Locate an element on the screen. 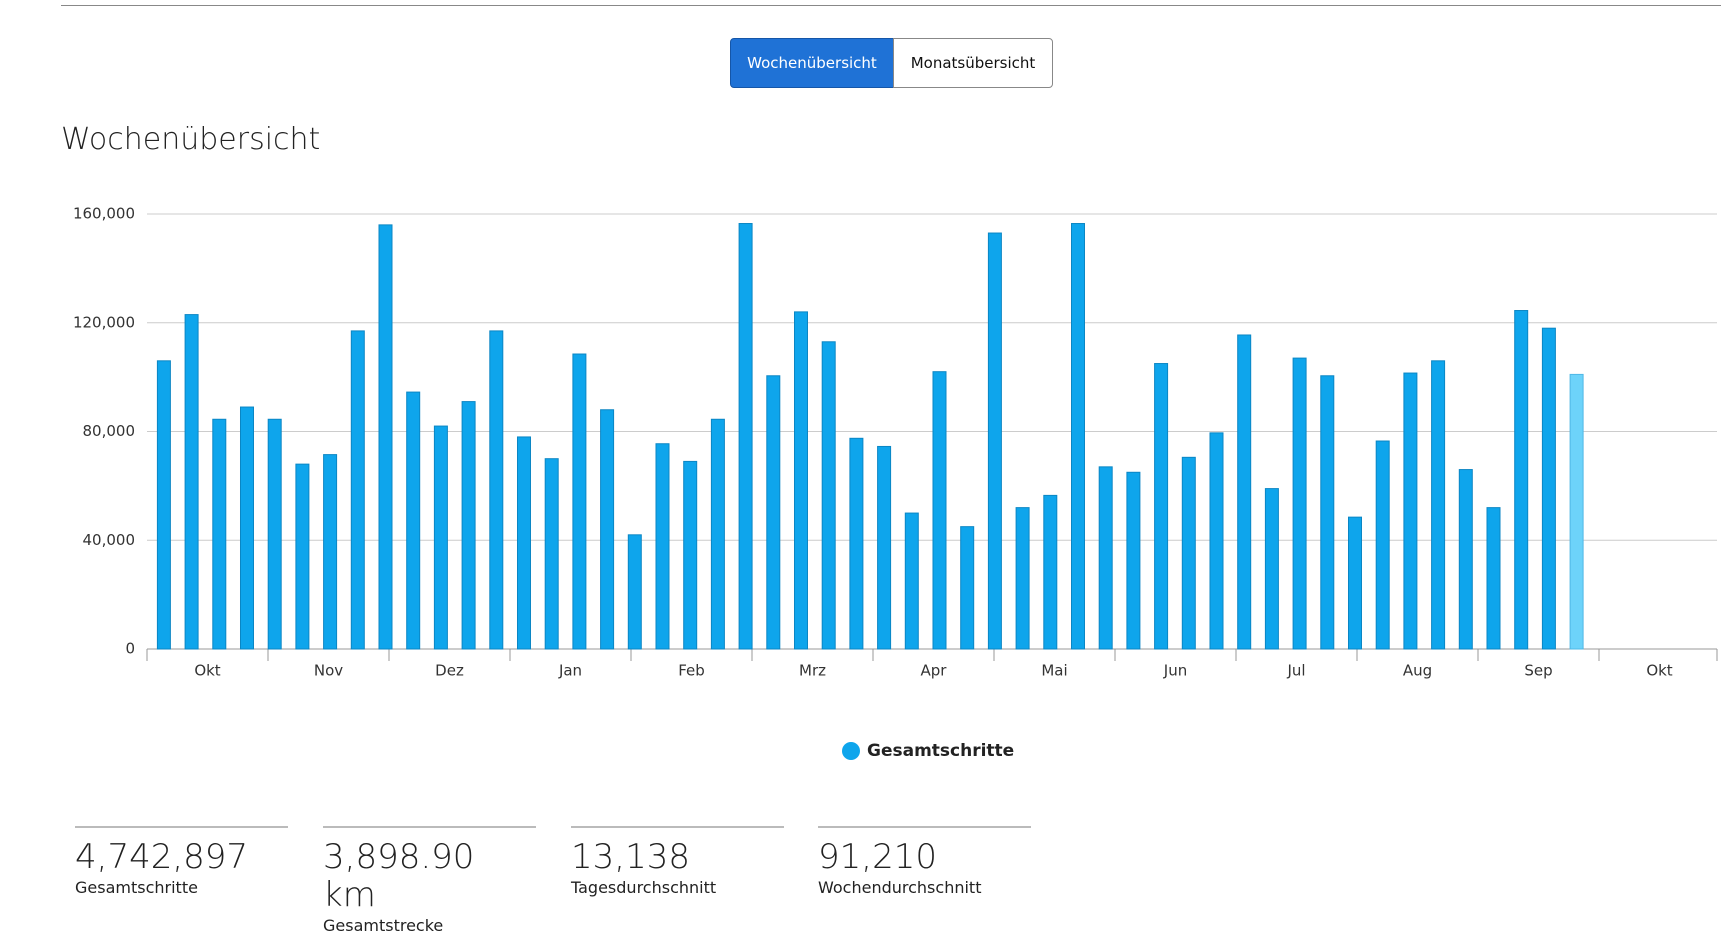  stat: 13,138 Tagesdurchschnitt is located at coordinates (677, 861).